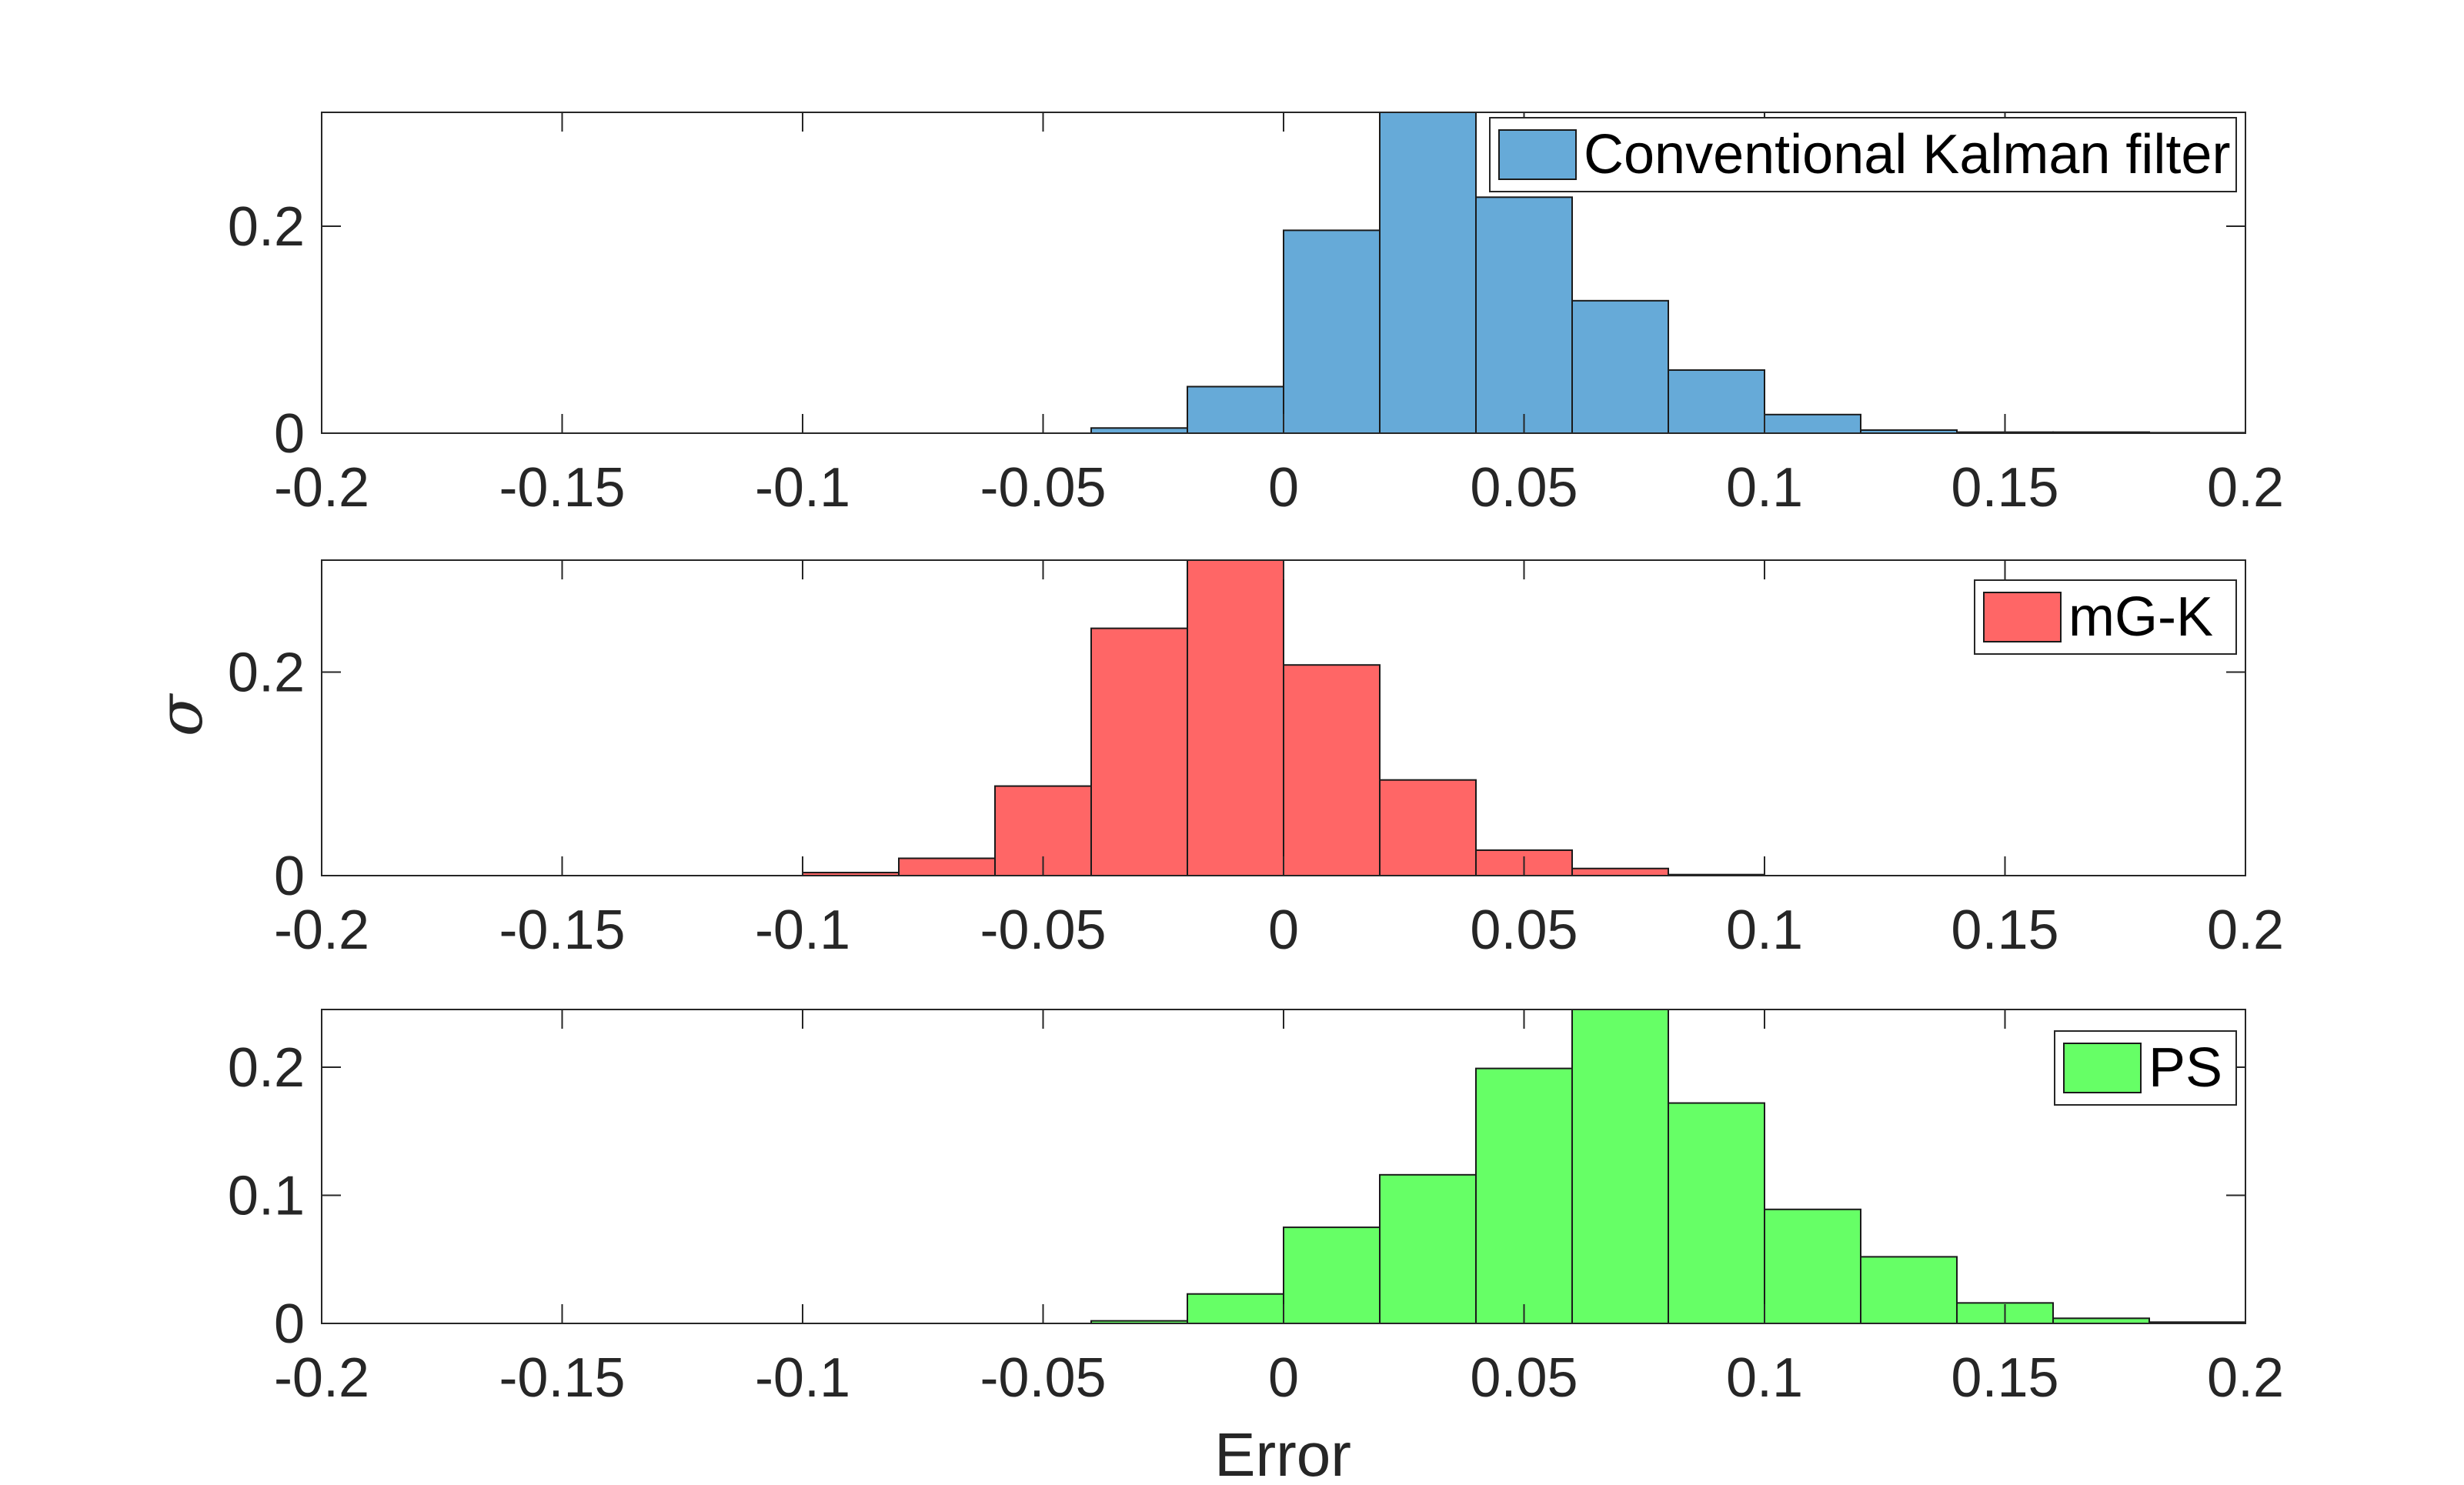 The height and width of the screenshot is (1485, 2464). Describe the element at coordinates (1907, 154) in the screenshot. I see `legend-label: Conventional Kalman filter` at that location.